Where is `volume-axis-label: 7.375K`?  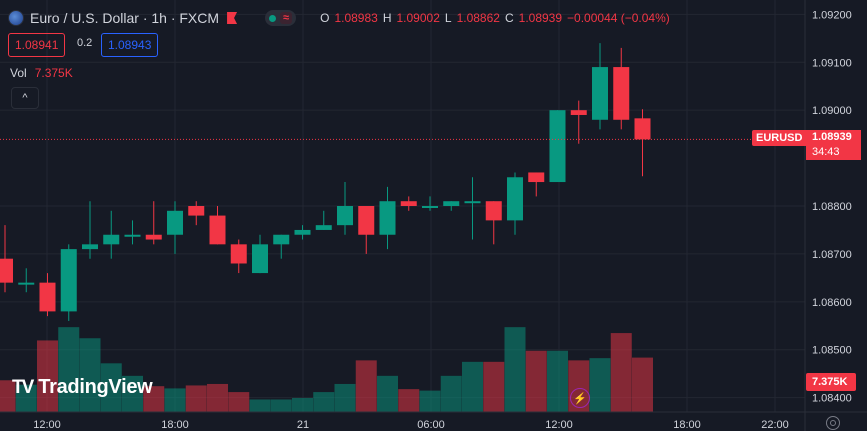
volume-axis-label: 7.375K is located at coordinates (831, 382).